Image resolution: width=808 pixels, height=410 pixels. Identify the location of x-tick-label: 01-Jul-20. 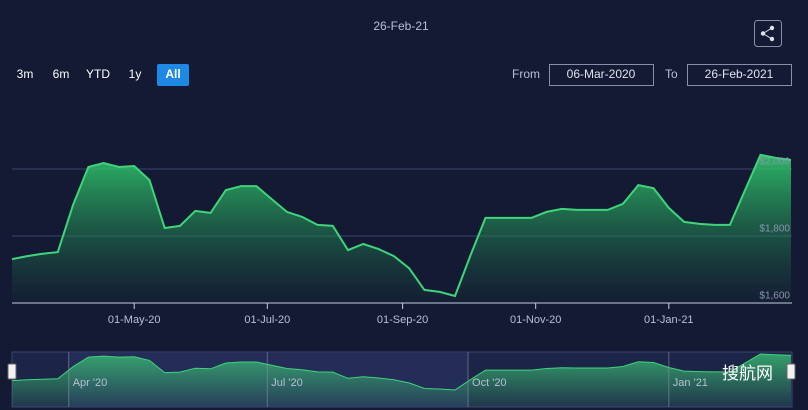
(267, 320).